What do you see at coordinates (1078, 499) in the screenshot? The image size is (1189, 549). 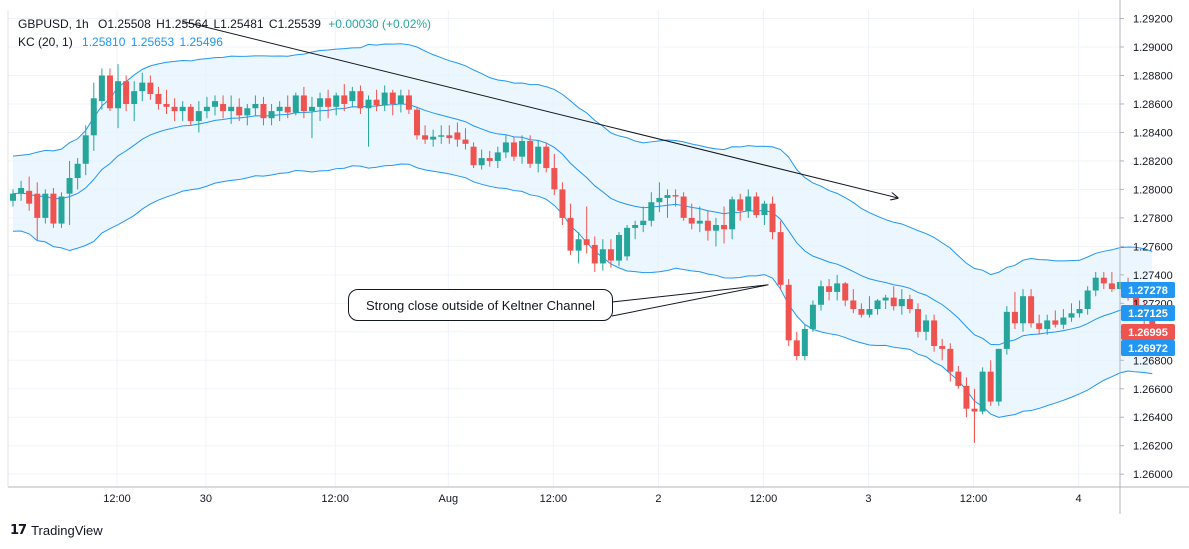 I see `x-tick-label: 4` at bounding box center [1078, 499].